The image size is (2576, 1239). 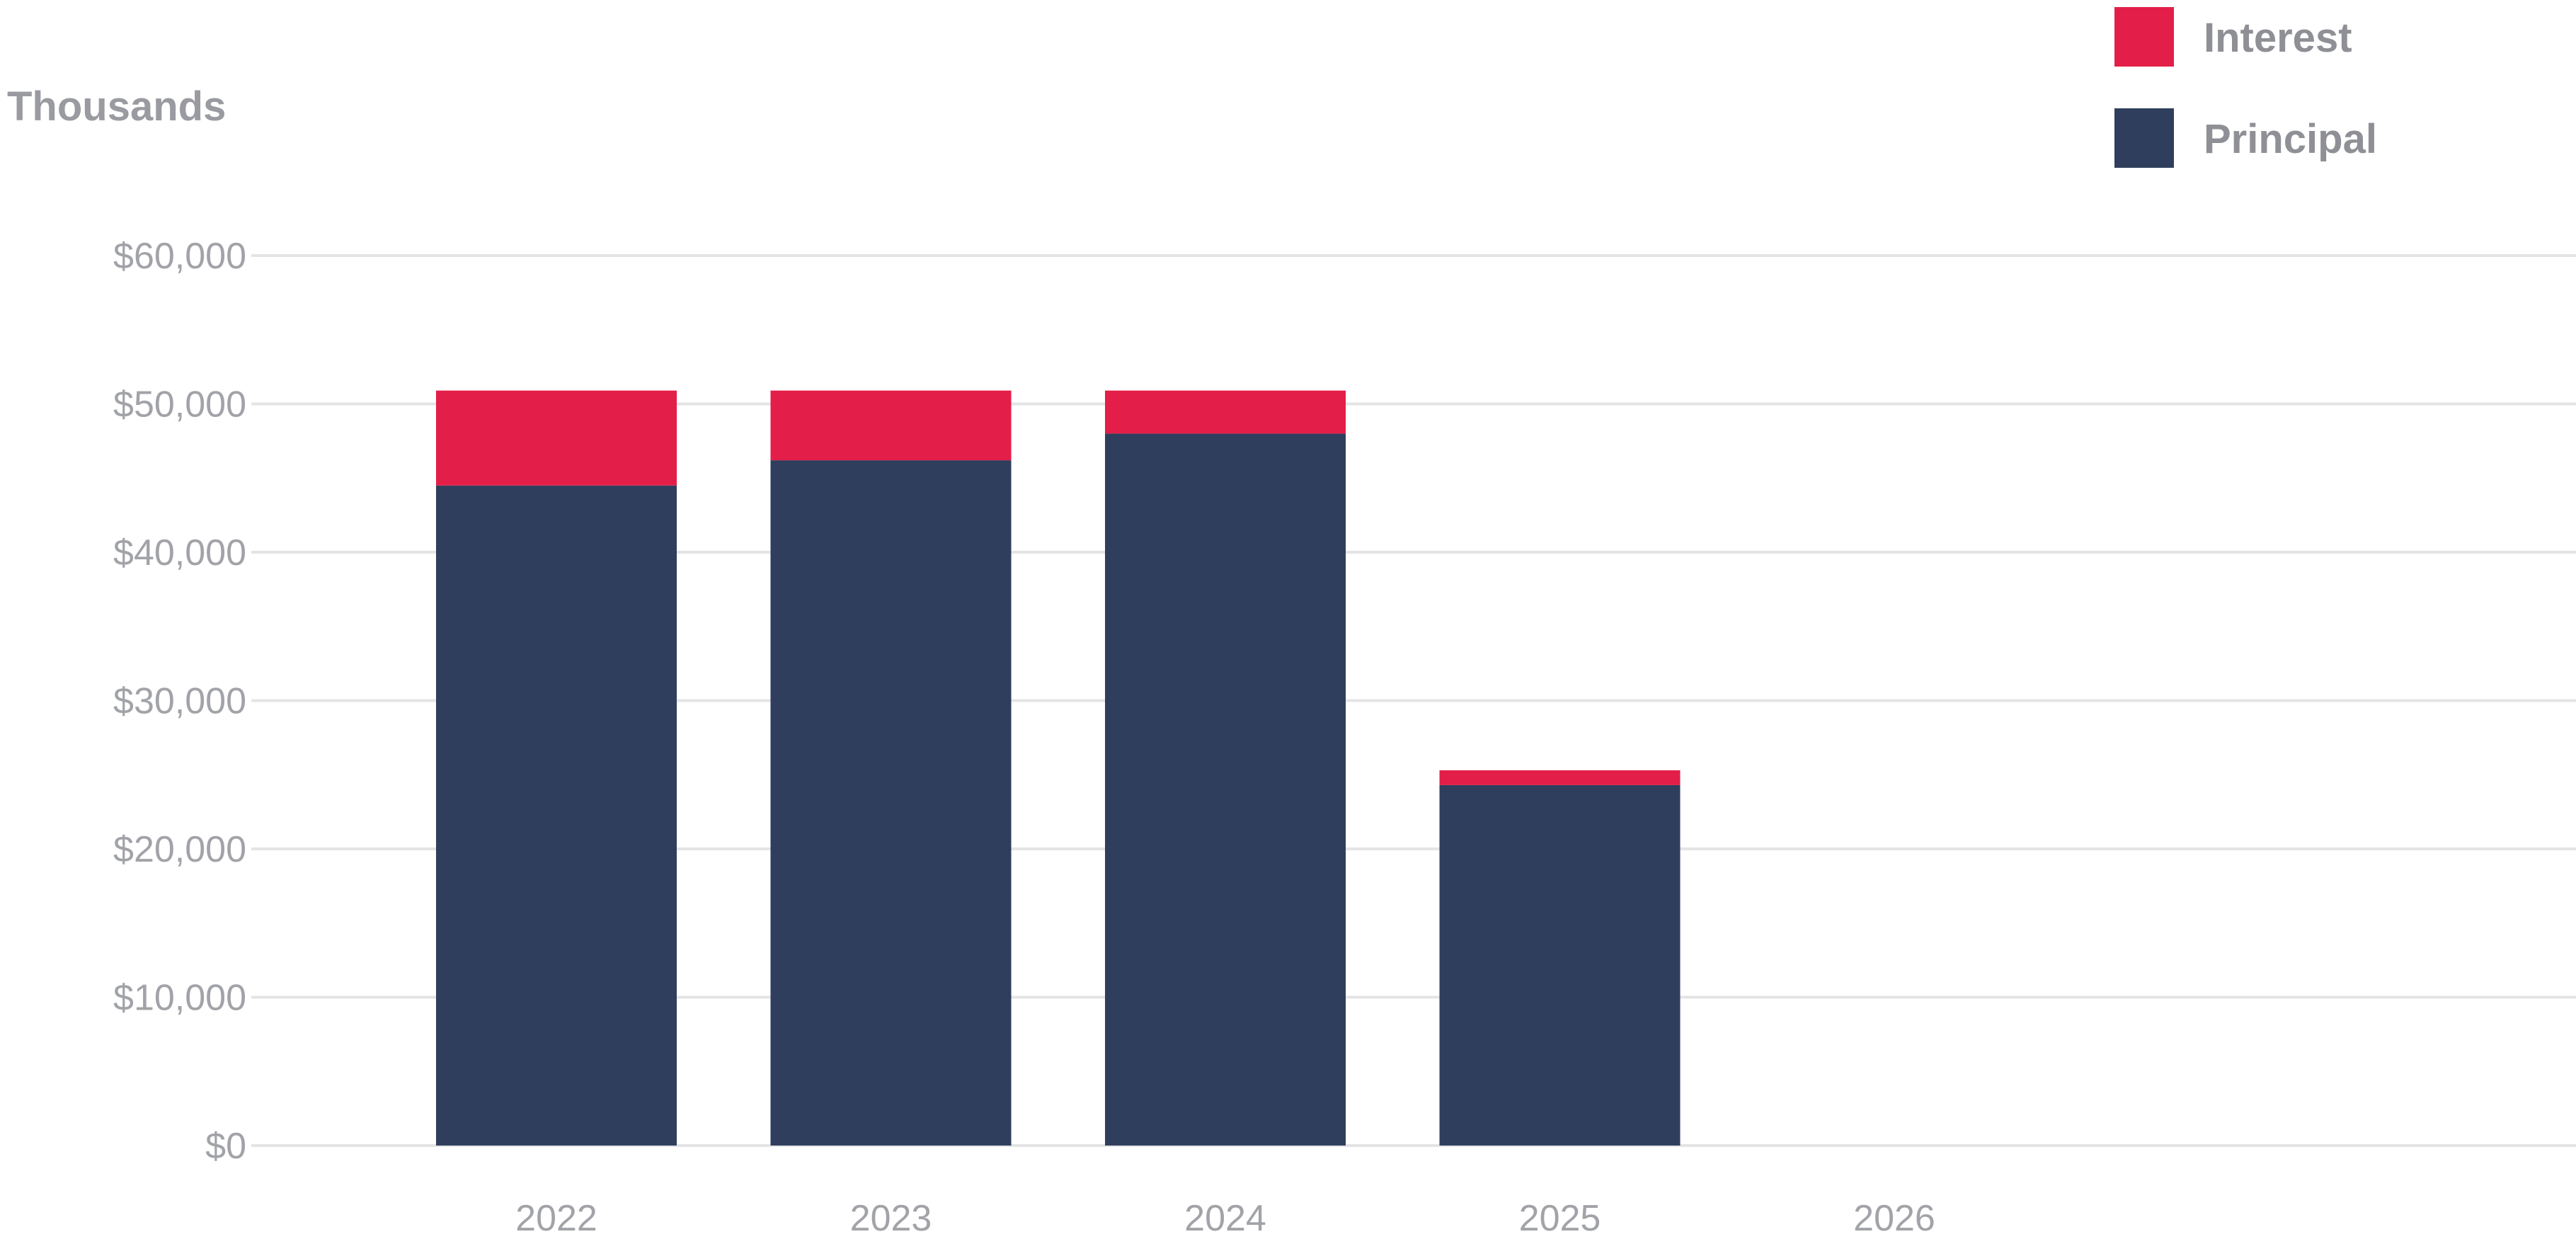 I want to click on x-tick-label: 2025, so click(x=1560, y=1218).